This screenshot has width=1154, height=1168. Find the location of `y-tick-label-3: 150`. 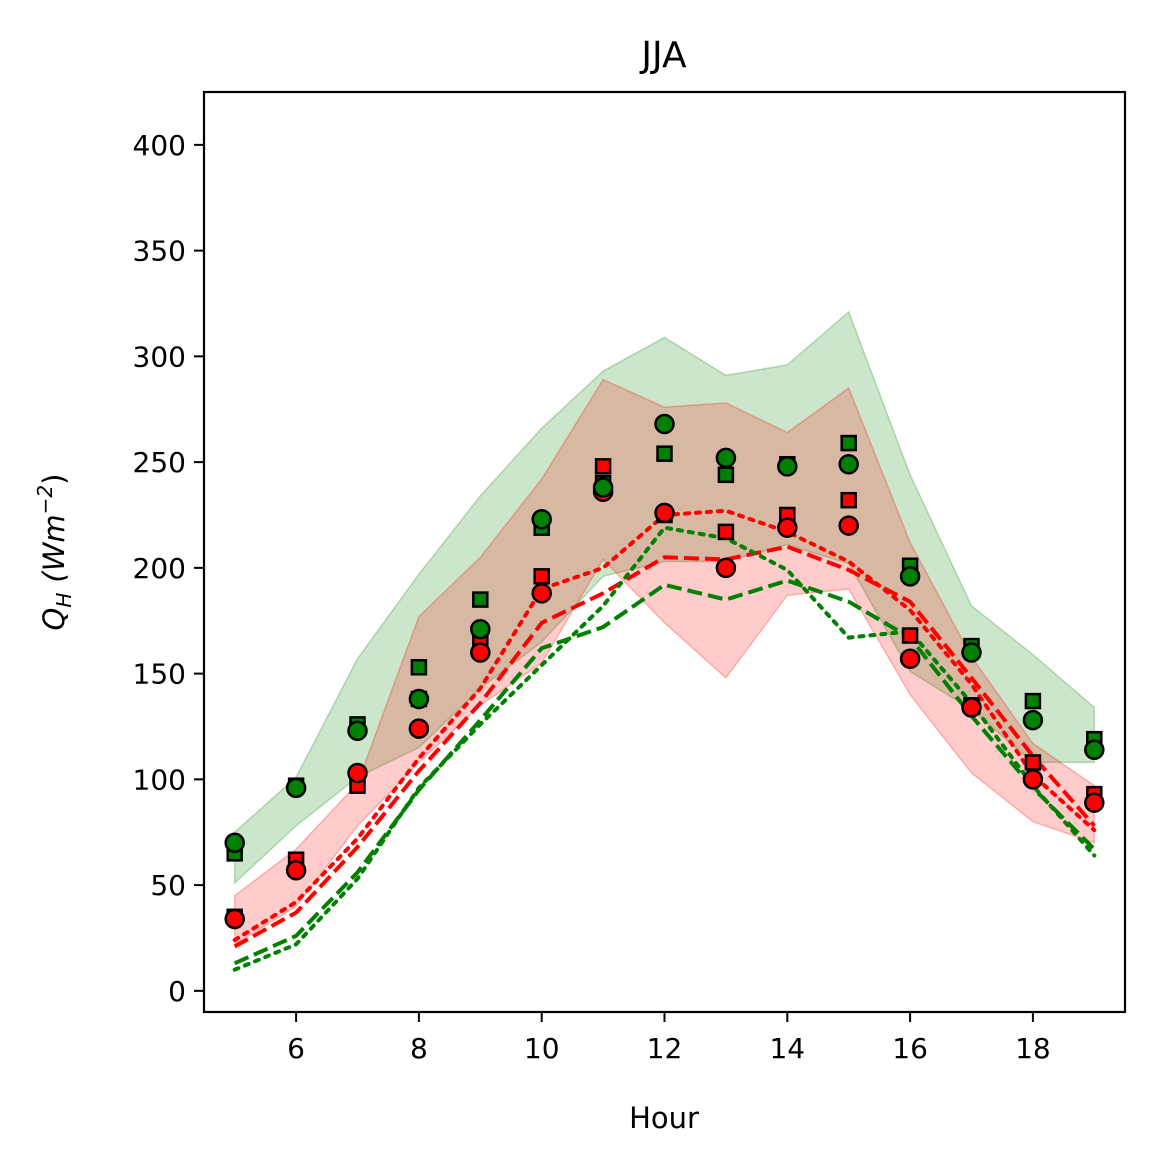

y-tick-label-3: 150 is located at coordinates (159, 674).